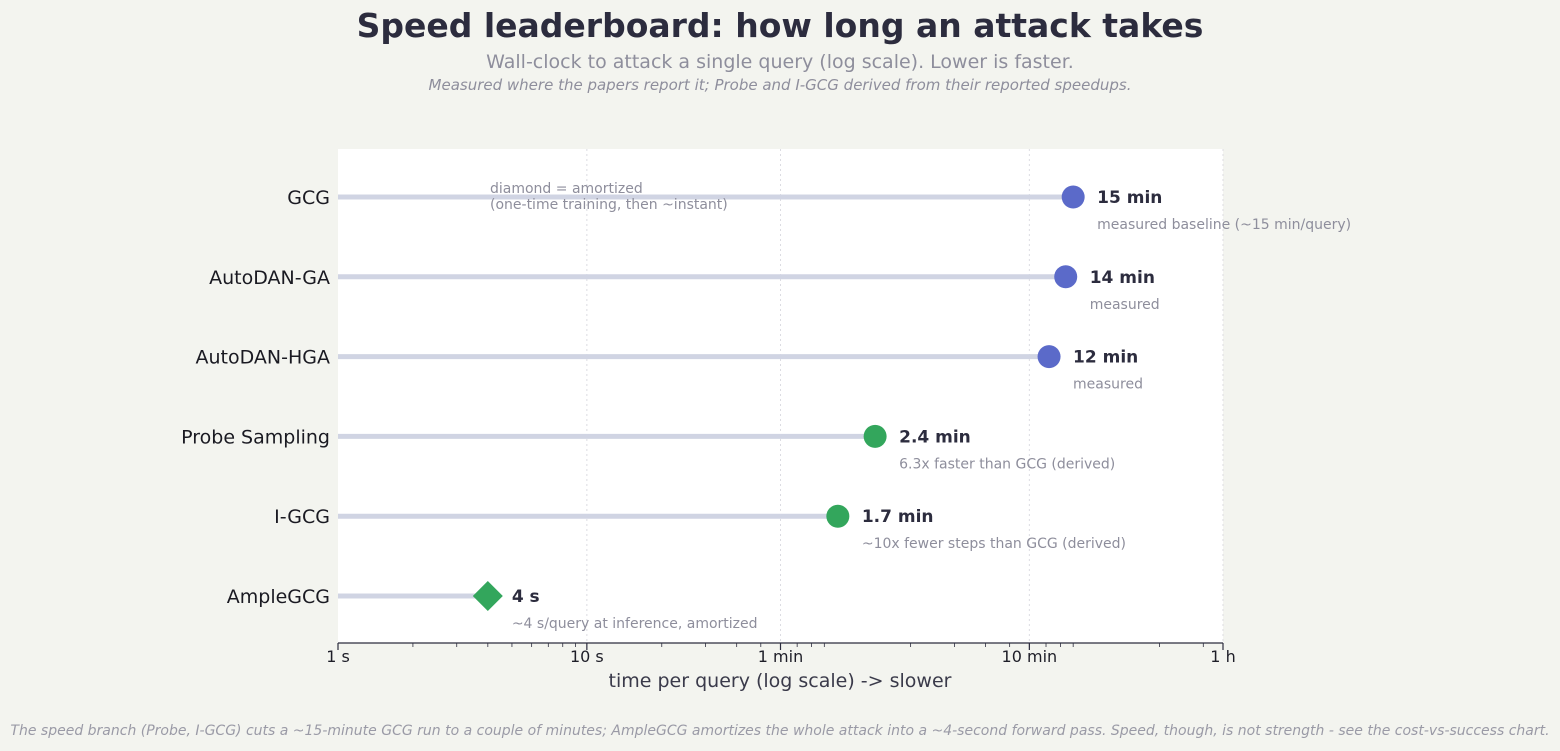 The image size is (1560, 751). Describe the element at coordinates (1129, 198) in the screenshot. I see `value-label: 15 min` at that location.